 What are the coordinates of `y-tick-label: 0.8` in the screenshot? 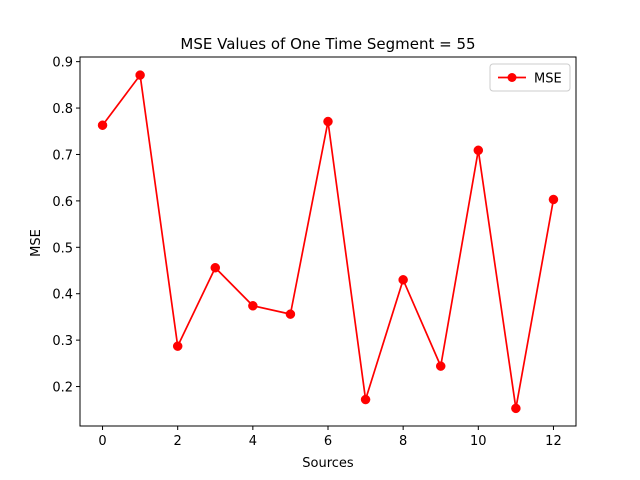 It's located at (62, 109).